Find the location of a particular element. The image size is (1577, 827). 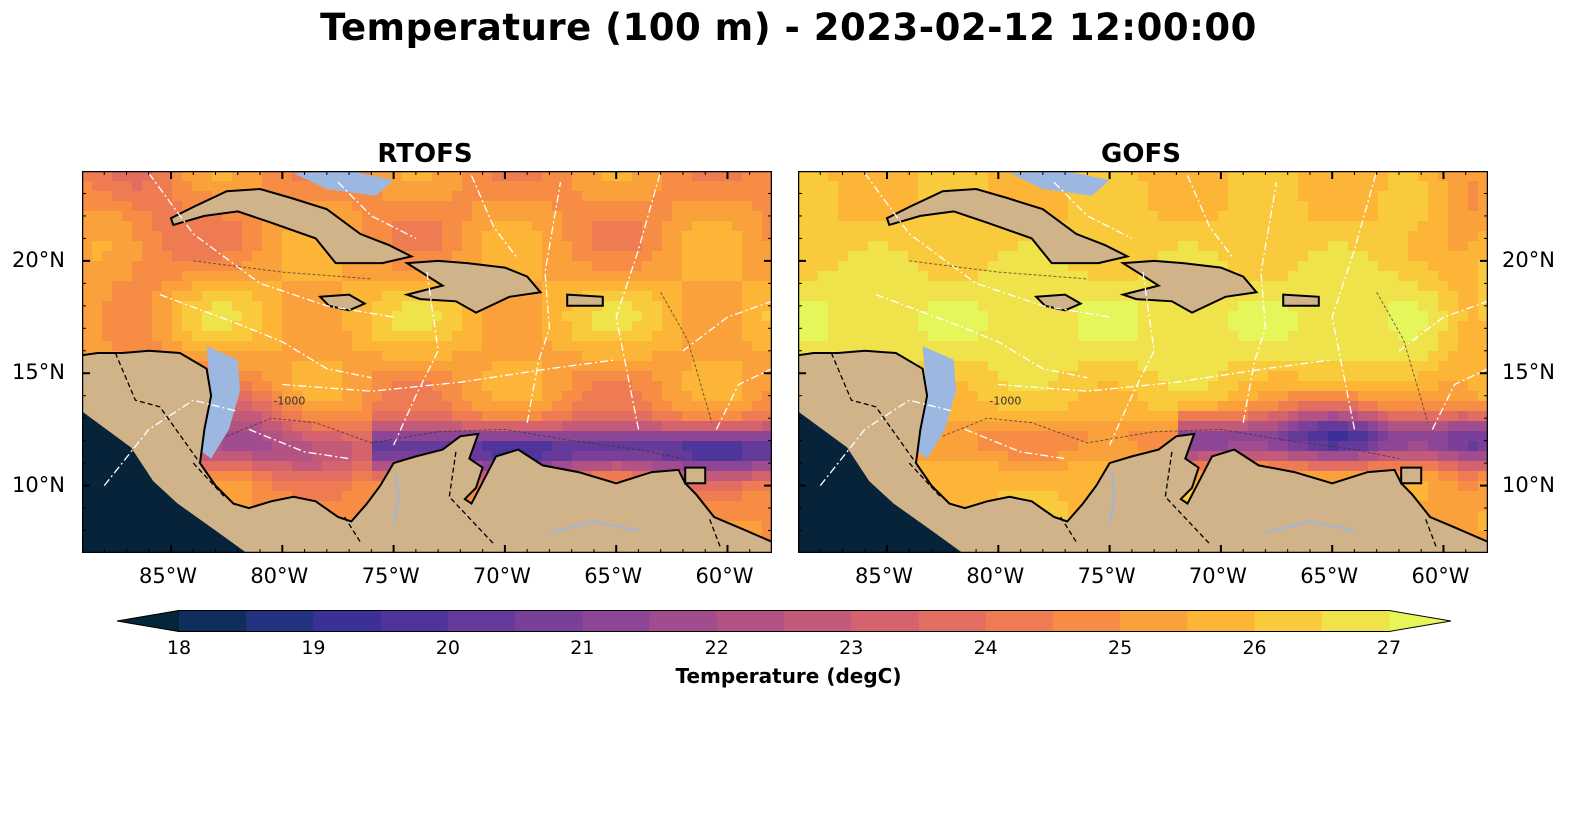

lon-tick-label: 85°W is located at coordinates (884, 576).